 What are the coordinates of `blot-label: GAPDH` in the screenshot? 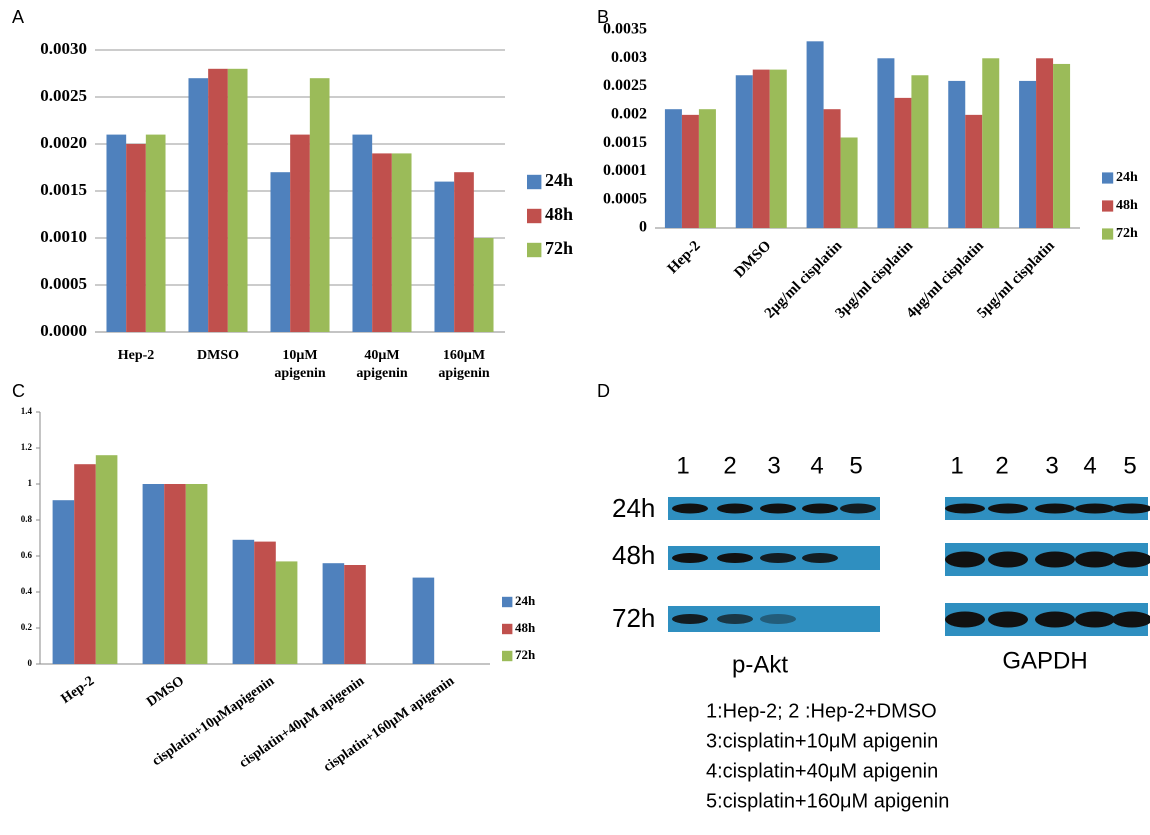 It's located at (1044, 660).